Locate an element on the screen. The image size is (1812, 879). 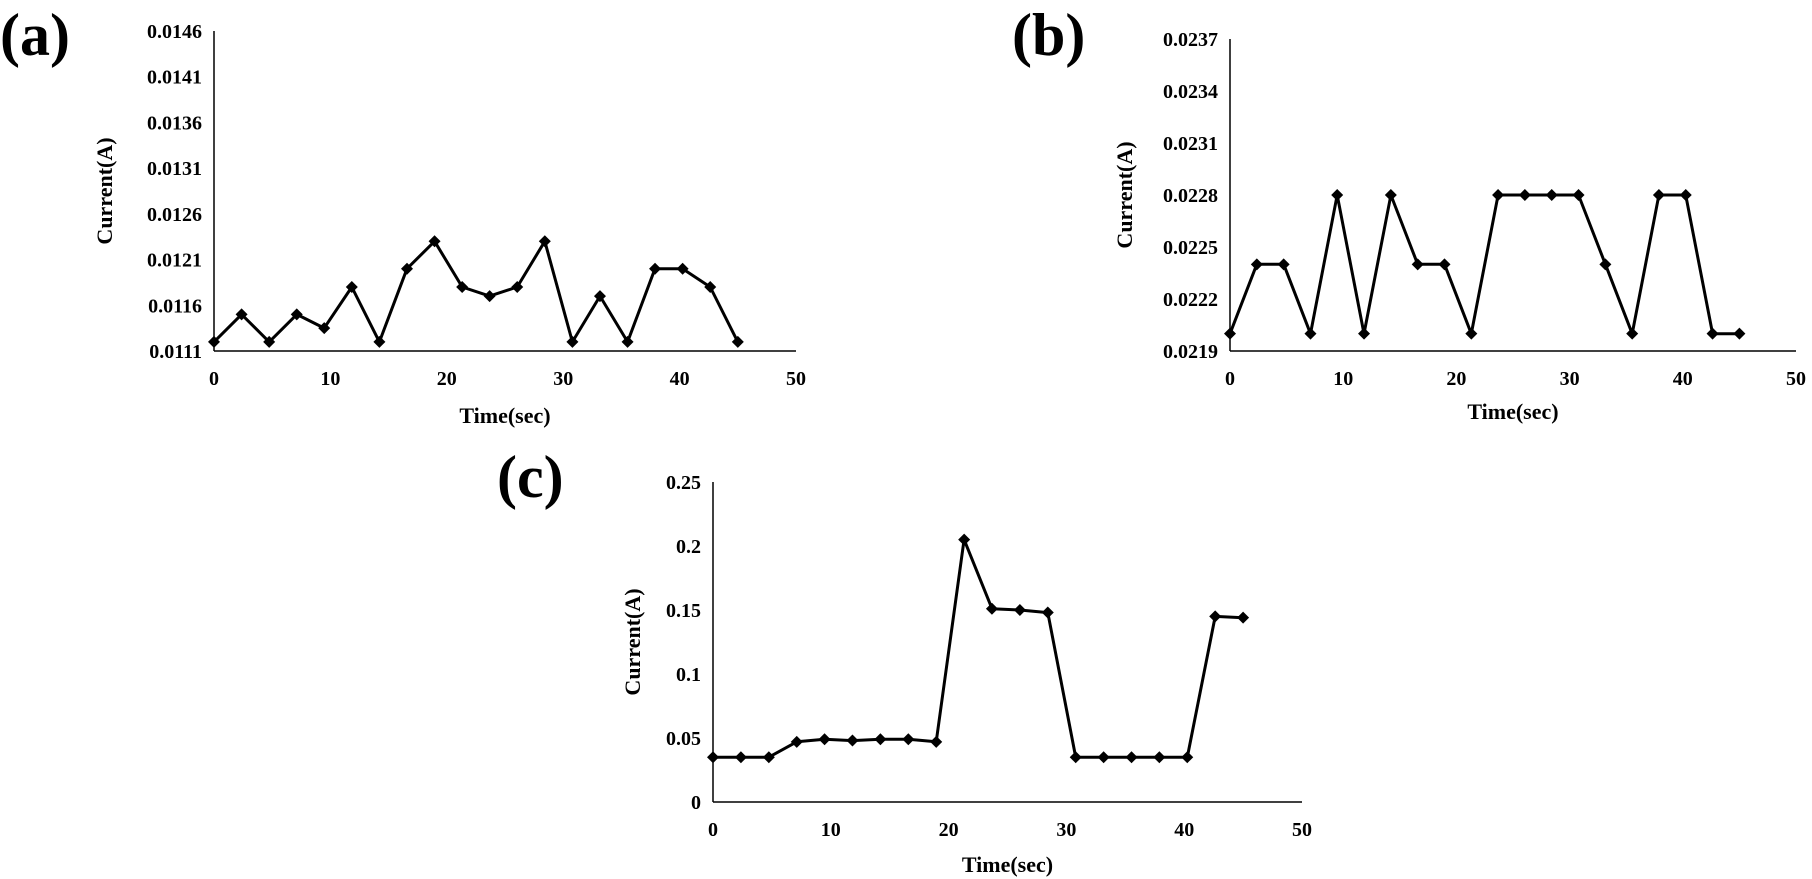
x-axis-title-b: Time(sec) is located at coordinates (1512, 411).